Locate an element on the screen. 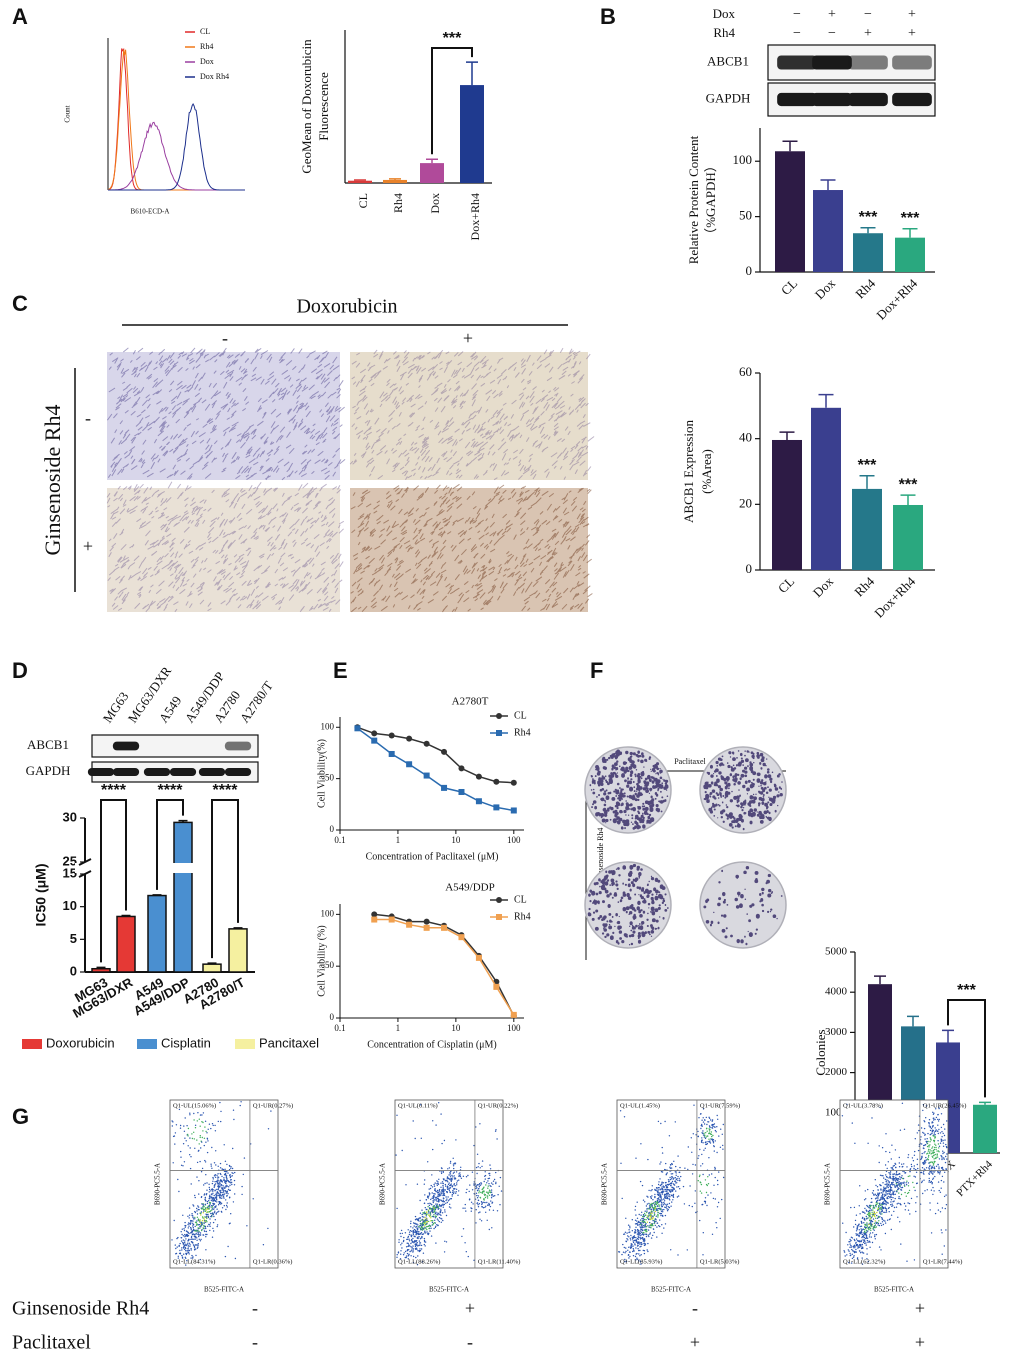  colonies is located at coordinates (629, 789).